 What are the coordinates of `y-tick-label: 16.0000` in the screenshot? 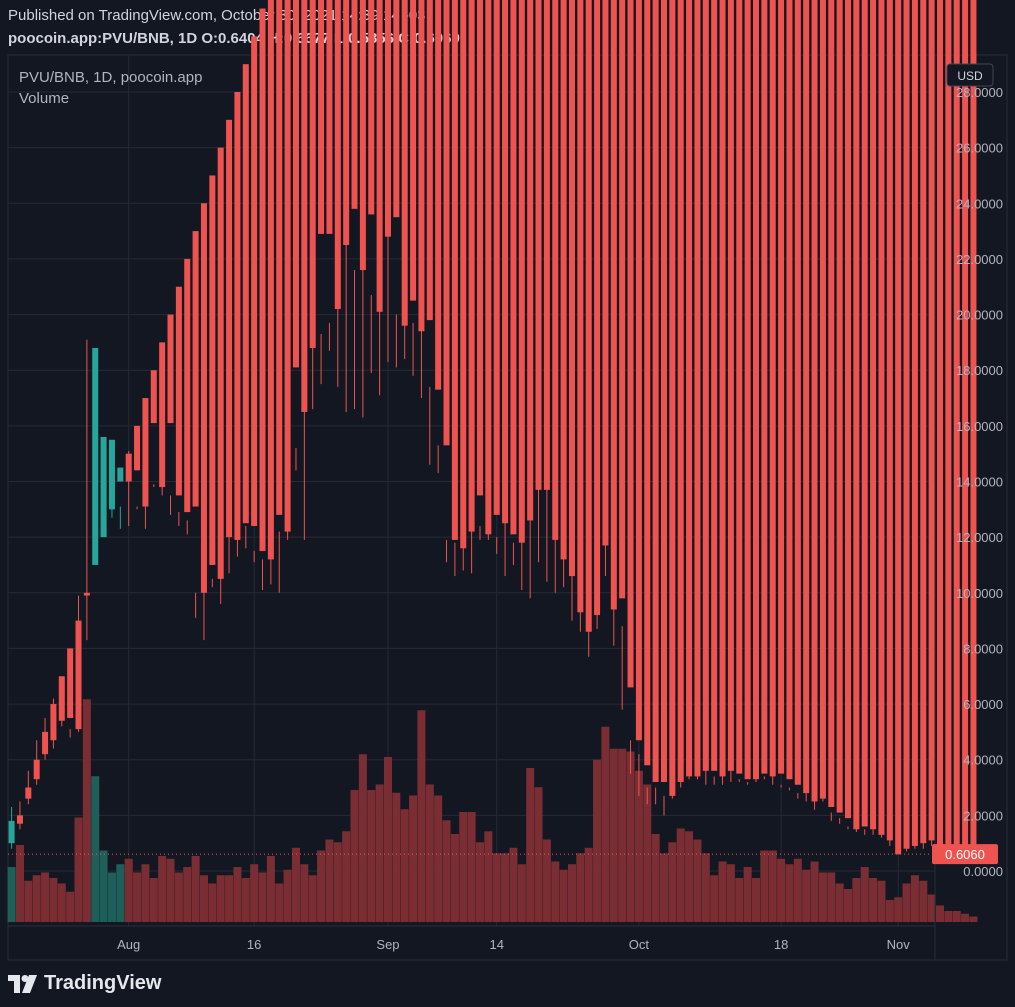 It's located at (979, 426).